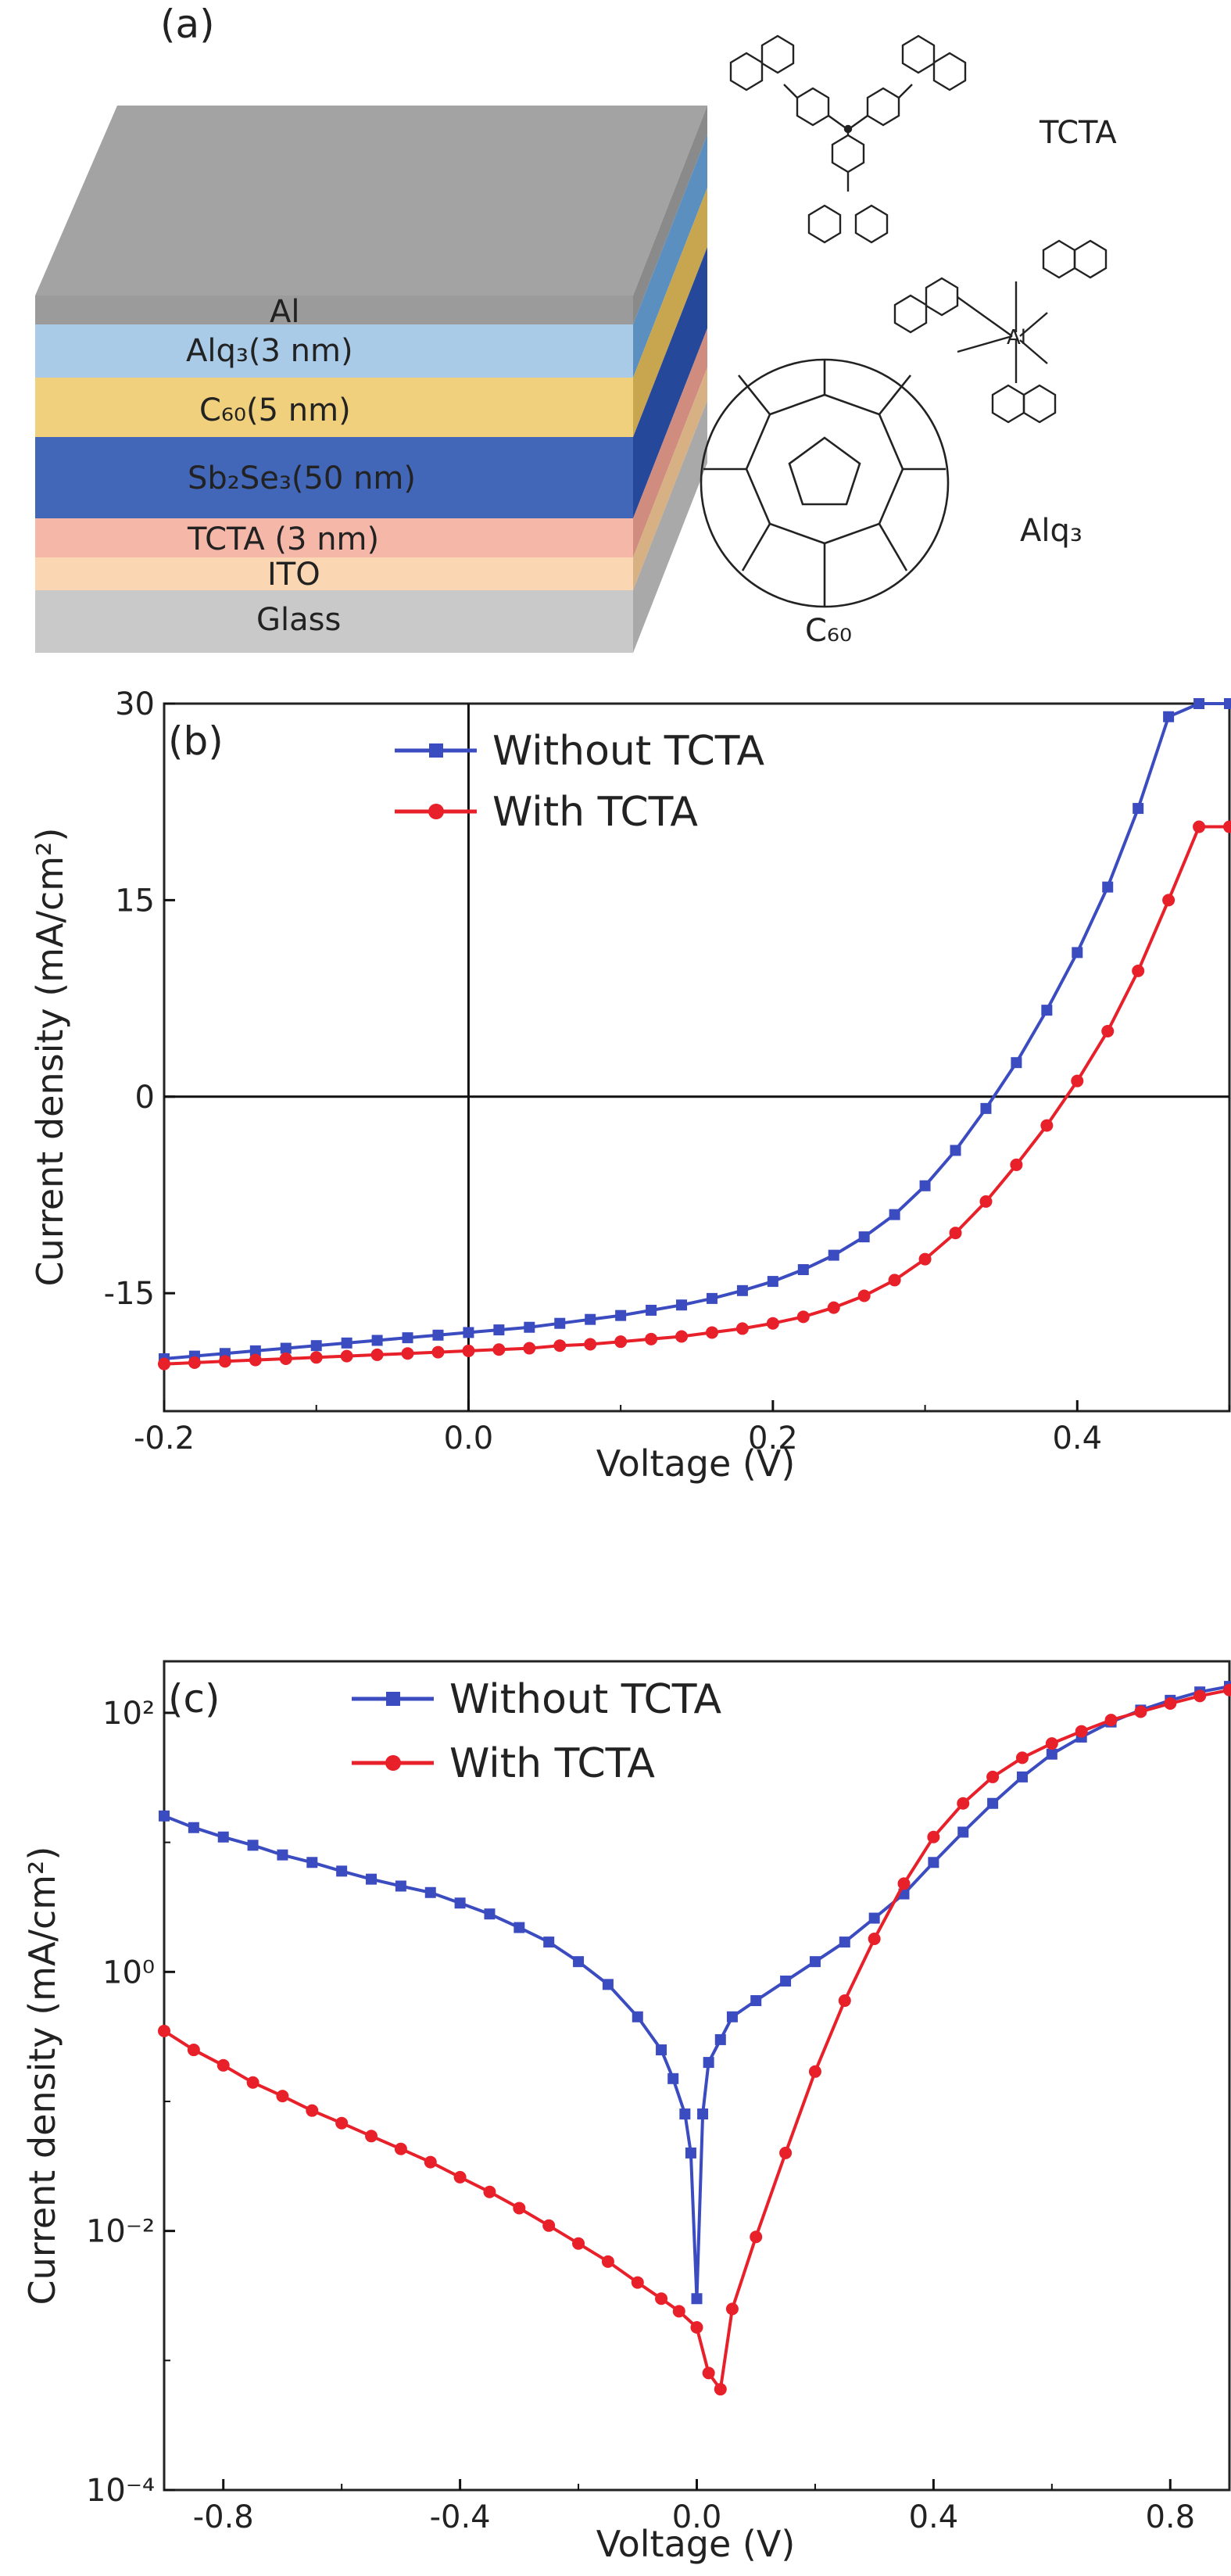 The height and width of the screenshot is (2576, 1231). What do you see at coordinates (128, 1714) in the screenshot?
I see `panel-c-ytick-label: 10²` at bounding box center [128, 1714].